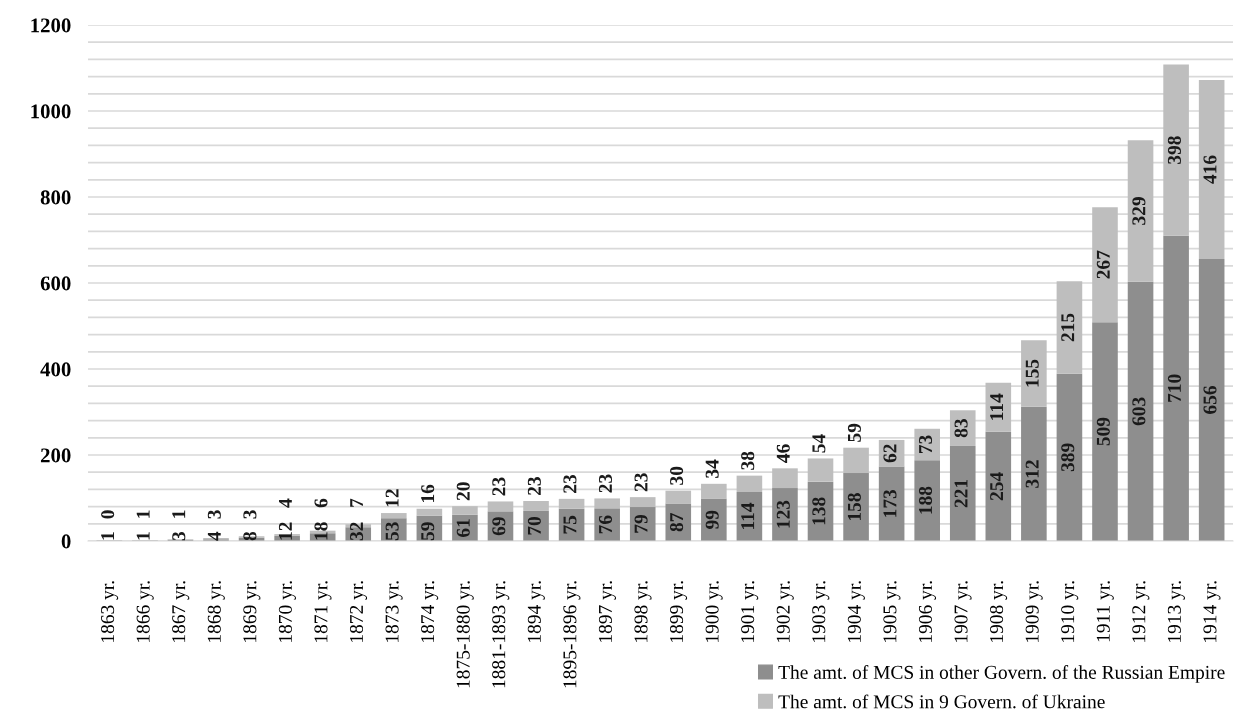 The image size is (1235, 722). What do you see at coordinates (108, 514) in the screenshot?
I see `data-label: 0` at bounding box center [108, 514].